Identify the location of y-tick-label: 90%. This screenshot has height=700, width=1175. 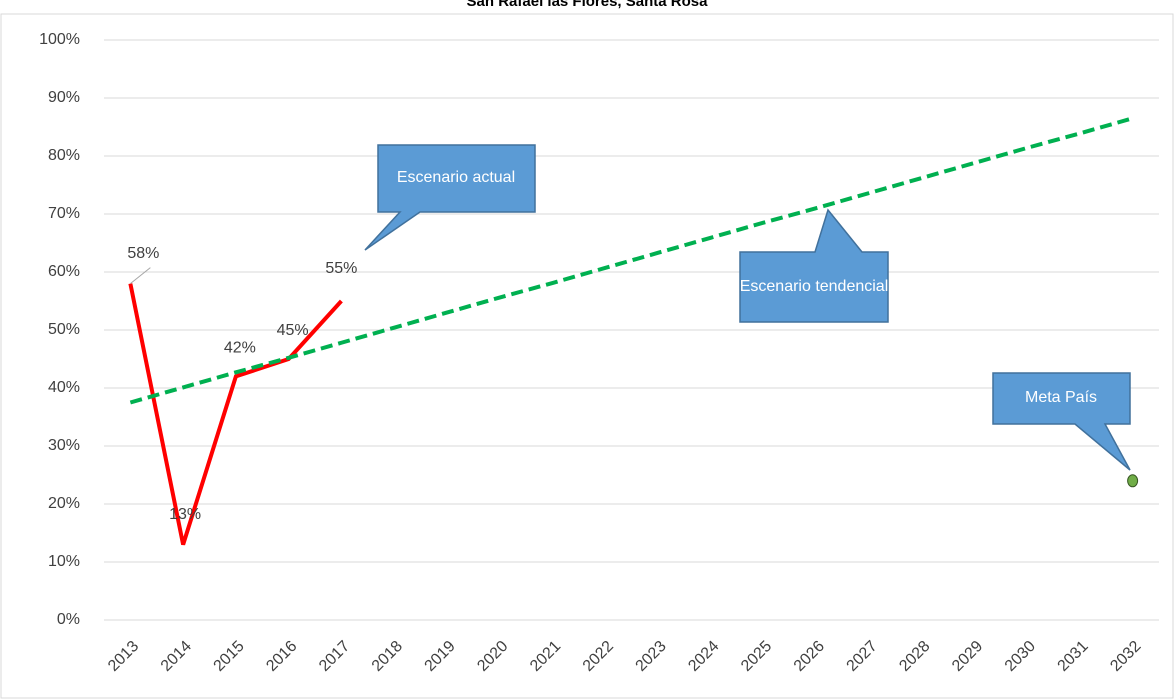
(64, 97).